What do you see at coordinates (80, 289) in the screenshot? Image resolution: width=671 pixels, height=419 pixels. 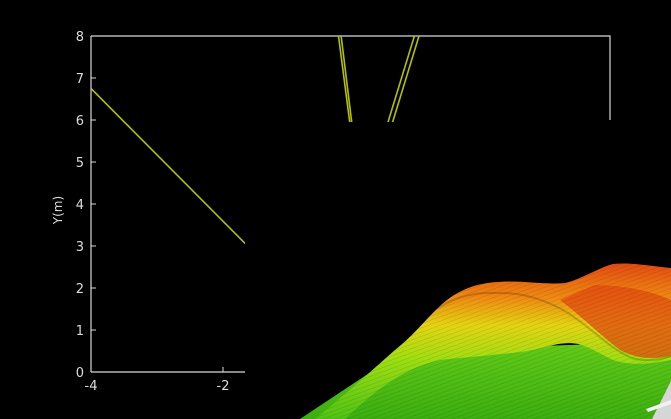 I see `y-tick-label: 2` at bounding box center [80, 289].